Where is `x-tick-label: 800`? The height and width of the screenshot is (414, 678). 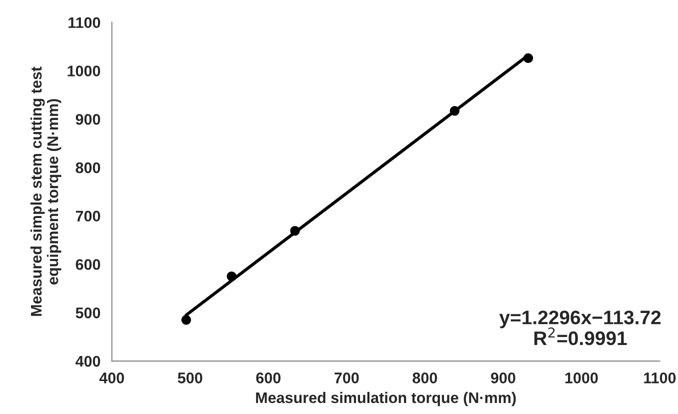 x-tick-label: 800 is located at coordinates (425, 378).